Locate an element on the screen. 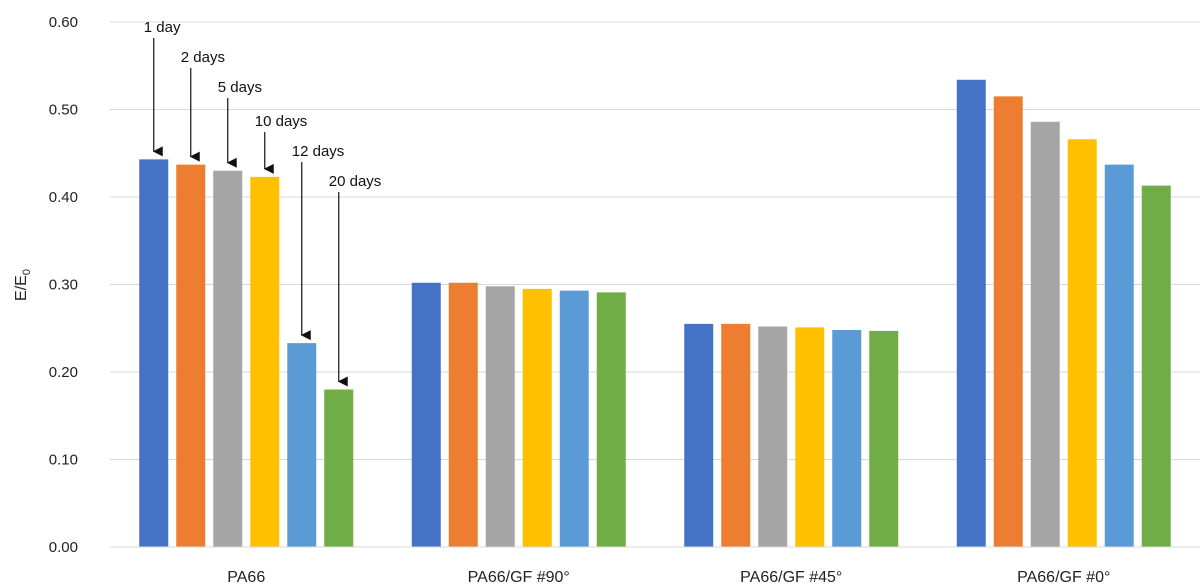 This screenshot has width=1203, height=588. y-tick-label: 0.20 is located at coordinates (63, 372).